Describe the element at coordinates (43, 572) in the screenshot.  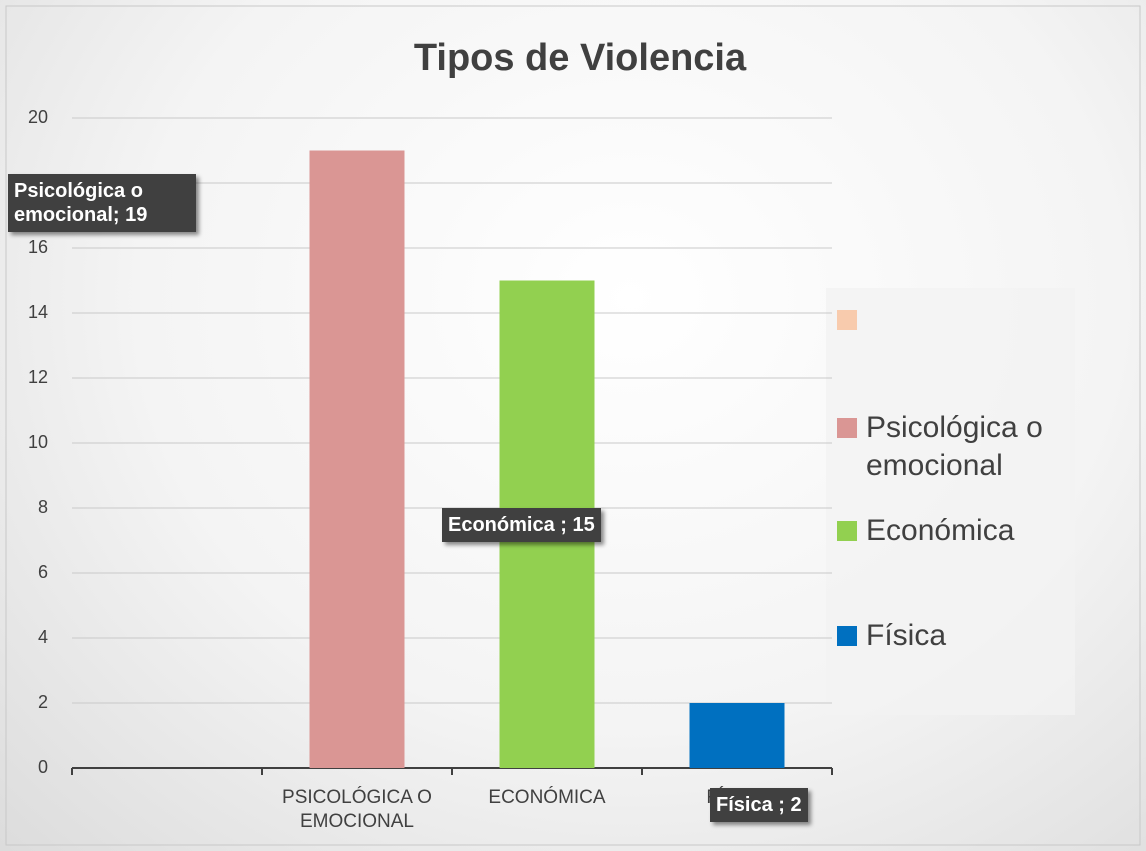
I see `y-tick-label: 6` at that location.